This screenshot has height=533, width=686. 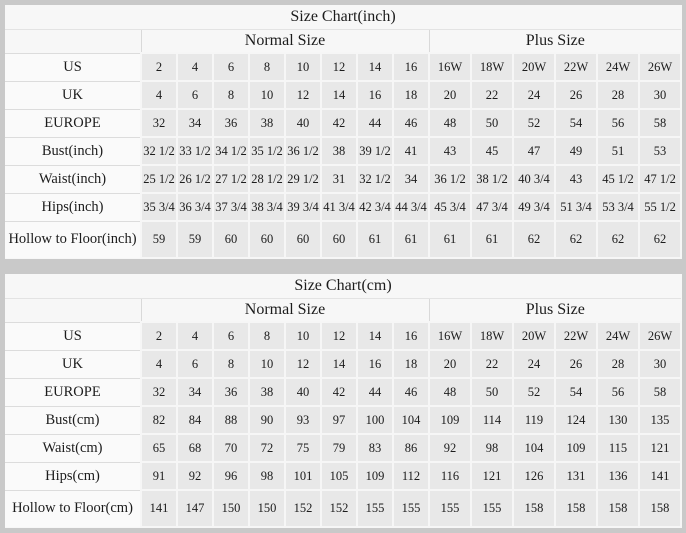 I want to click on table-cell: 39 1/2, so click(x=375, y=151).